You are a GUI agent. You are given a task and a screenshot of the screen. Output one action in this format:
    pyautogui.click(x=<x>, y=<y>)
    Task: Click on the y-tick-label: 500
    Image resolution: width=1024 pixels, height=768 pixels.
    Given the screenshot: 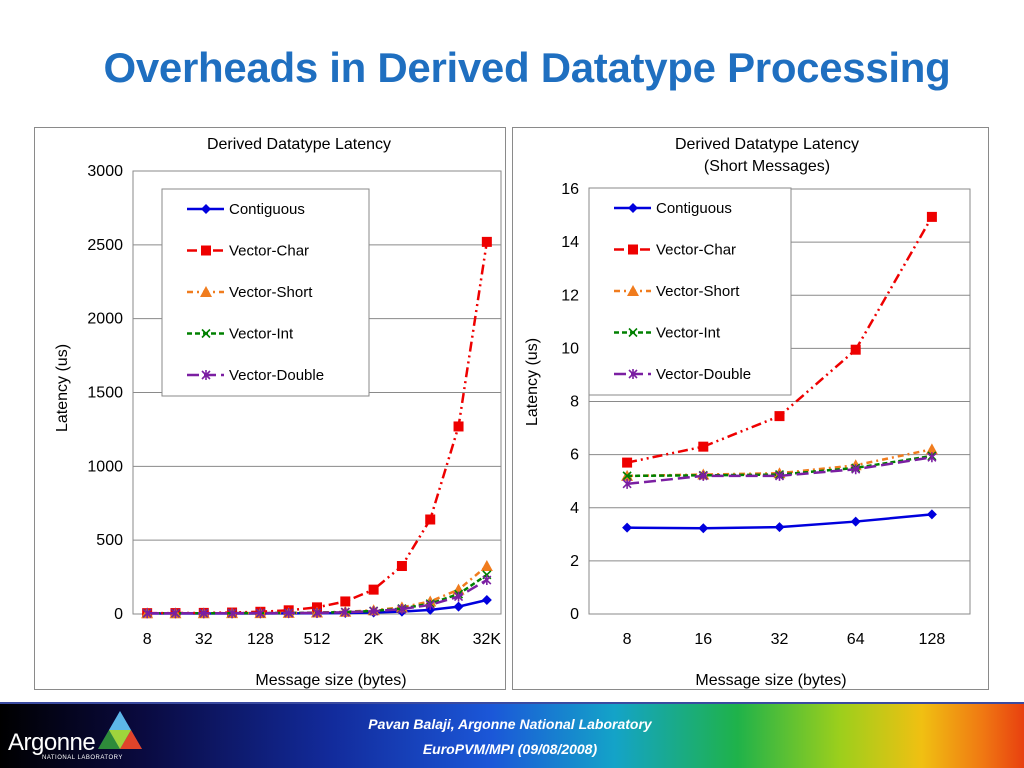 What is the action you would take?
    pyautogui.click(x=109, y=540)
    